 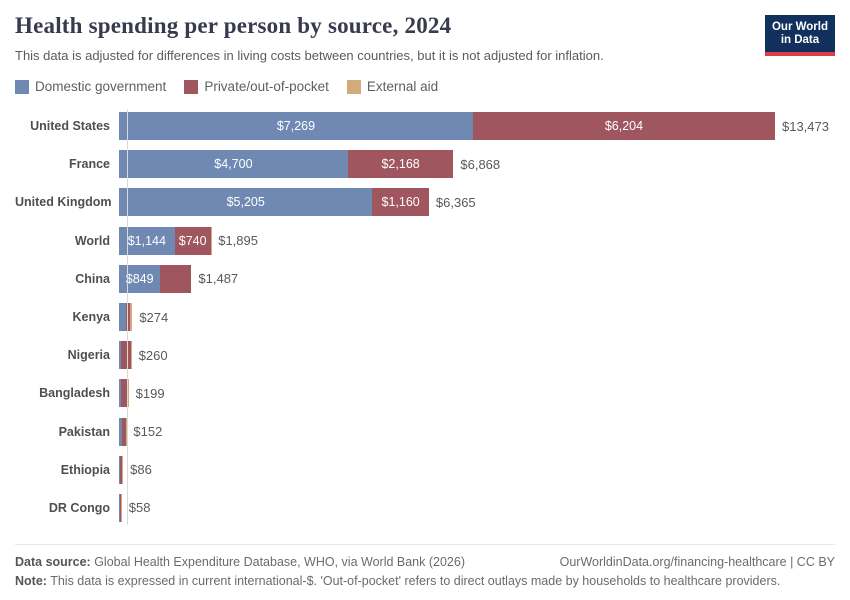 What do you see at coordinates (148, 432) in the screenshot?
I see `total-value-label: $152` at bounding box center [148, 432].